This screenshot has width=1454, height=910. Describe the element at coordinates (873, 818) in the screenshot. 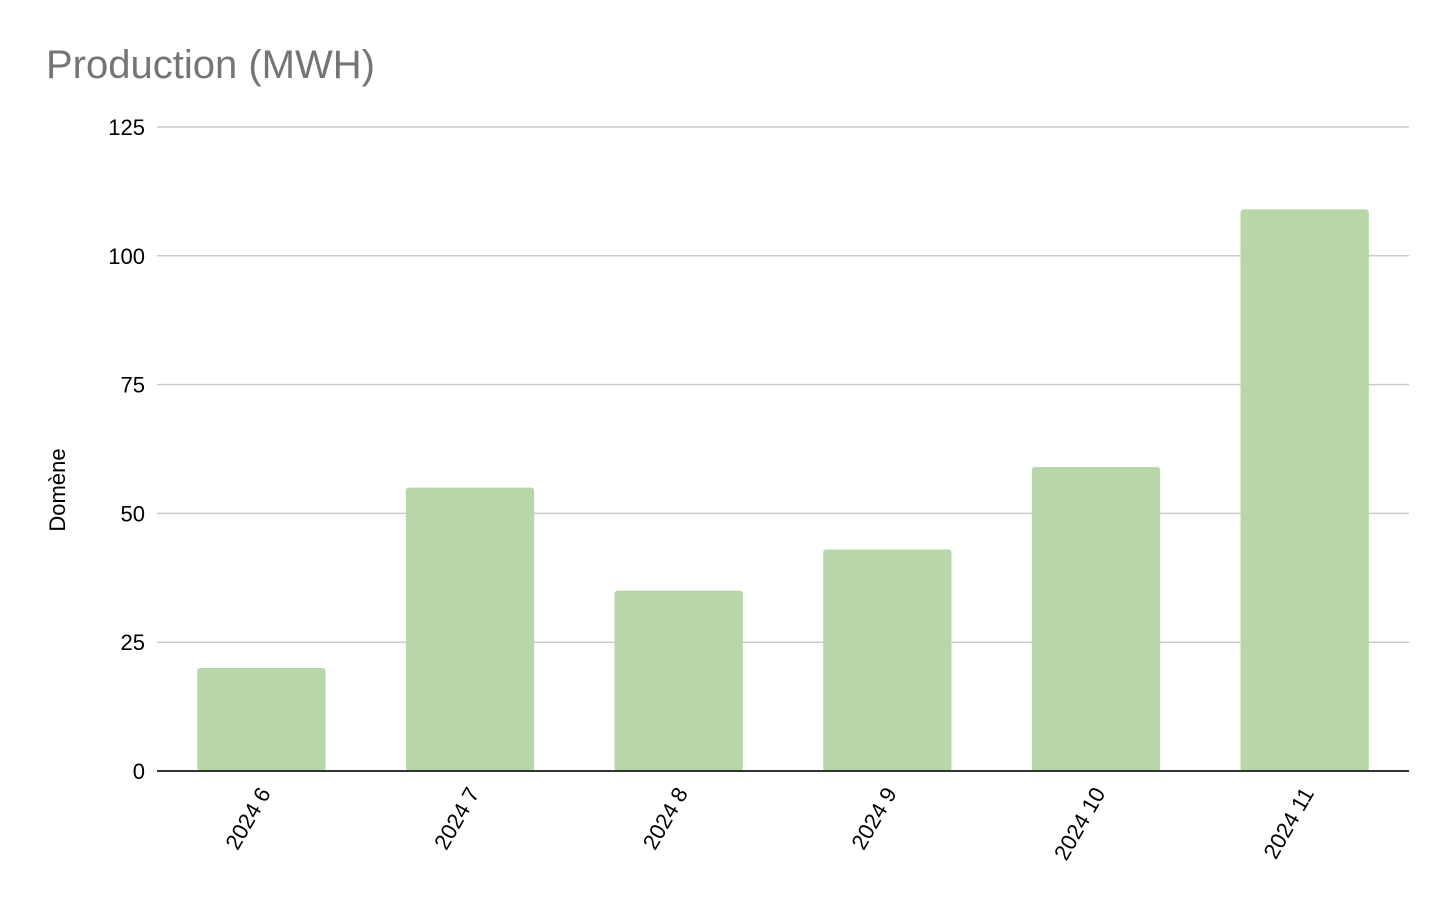

I see `x-tick-label: 2024 9` at that location.